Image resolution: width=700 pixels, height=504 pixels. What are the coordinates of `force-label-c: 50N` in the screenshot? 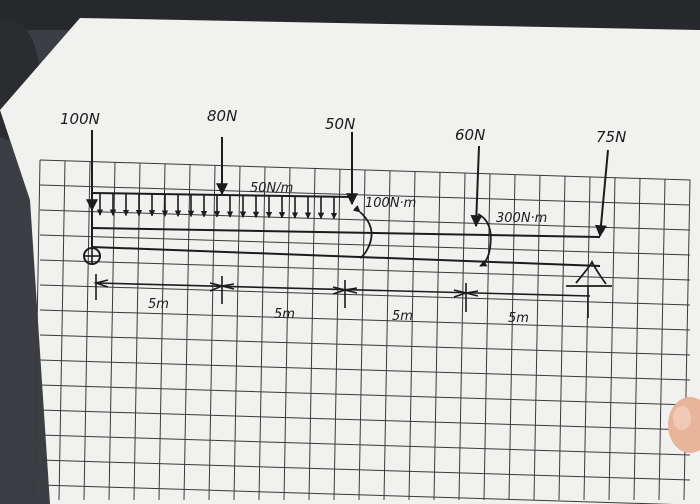 It's located at (340, 124).